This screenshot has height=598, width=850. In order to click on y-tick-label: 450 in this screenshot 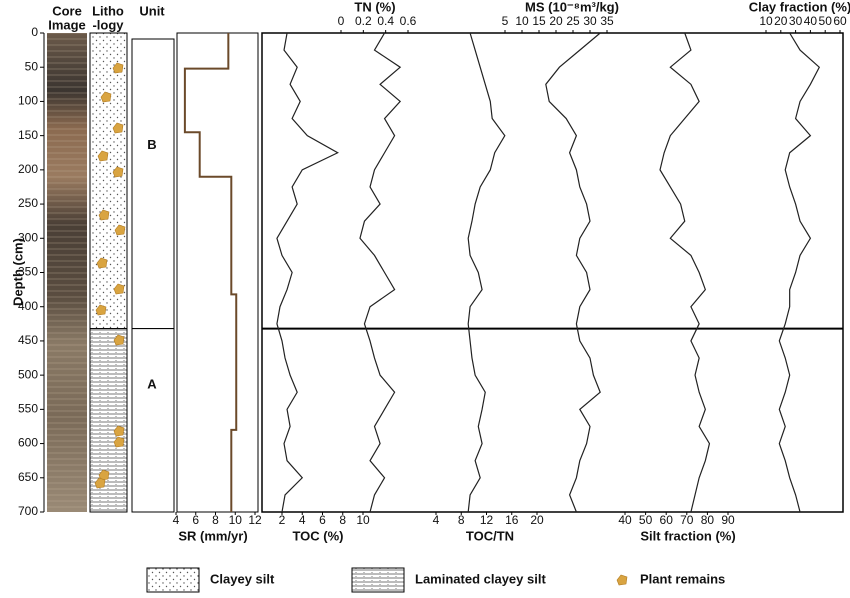, I will do `click(28, 340)`.